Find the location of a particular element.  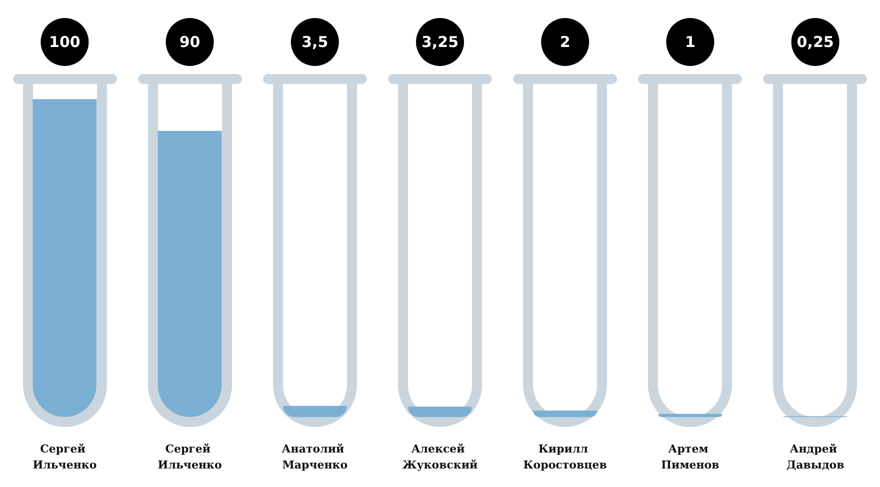

x-tick-label: Артем Пименов is located at coordinates (690, 457).